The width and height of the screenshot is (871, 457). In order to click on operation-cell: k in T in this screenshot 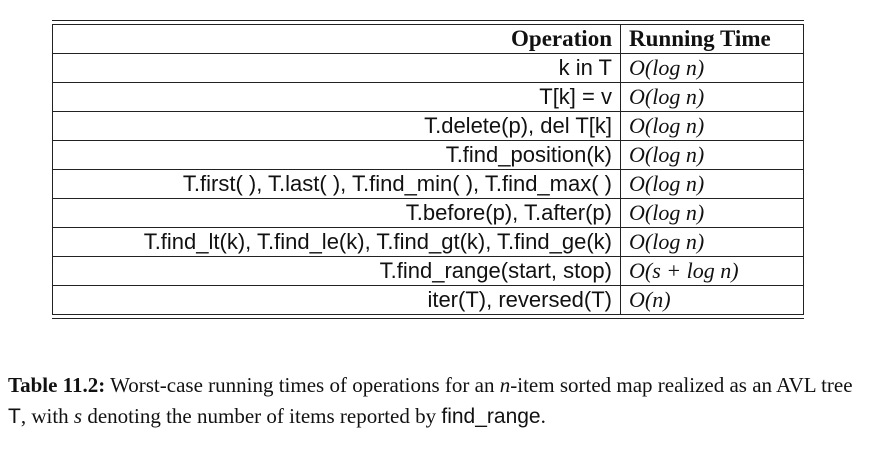, I will do `click(336, 68)`.